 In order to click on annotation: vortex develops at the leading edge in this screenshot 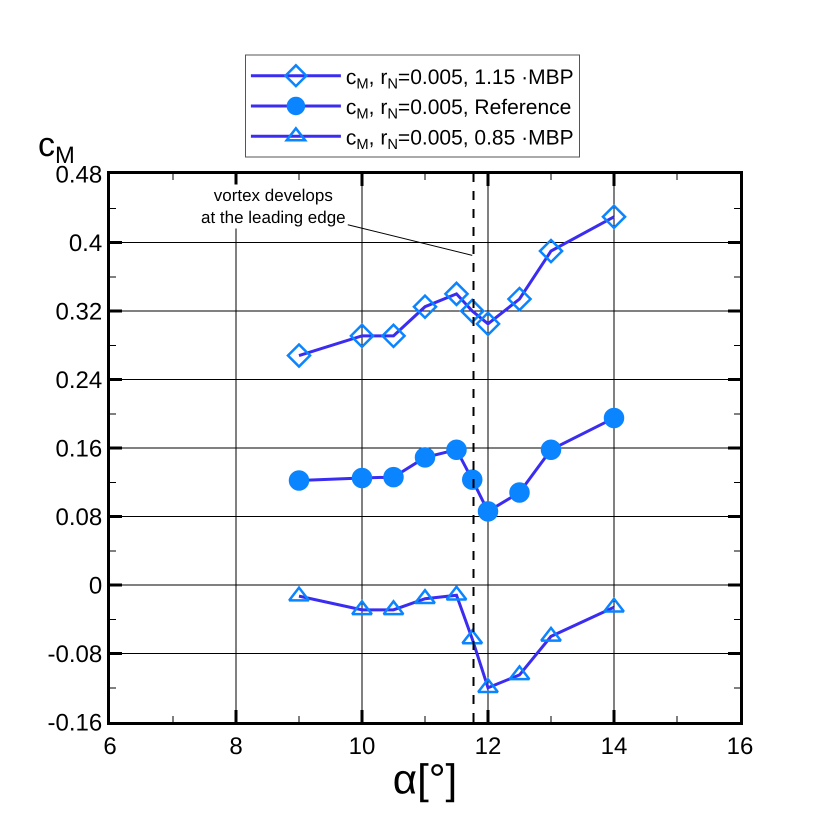, I will do `click(273, 207)`.